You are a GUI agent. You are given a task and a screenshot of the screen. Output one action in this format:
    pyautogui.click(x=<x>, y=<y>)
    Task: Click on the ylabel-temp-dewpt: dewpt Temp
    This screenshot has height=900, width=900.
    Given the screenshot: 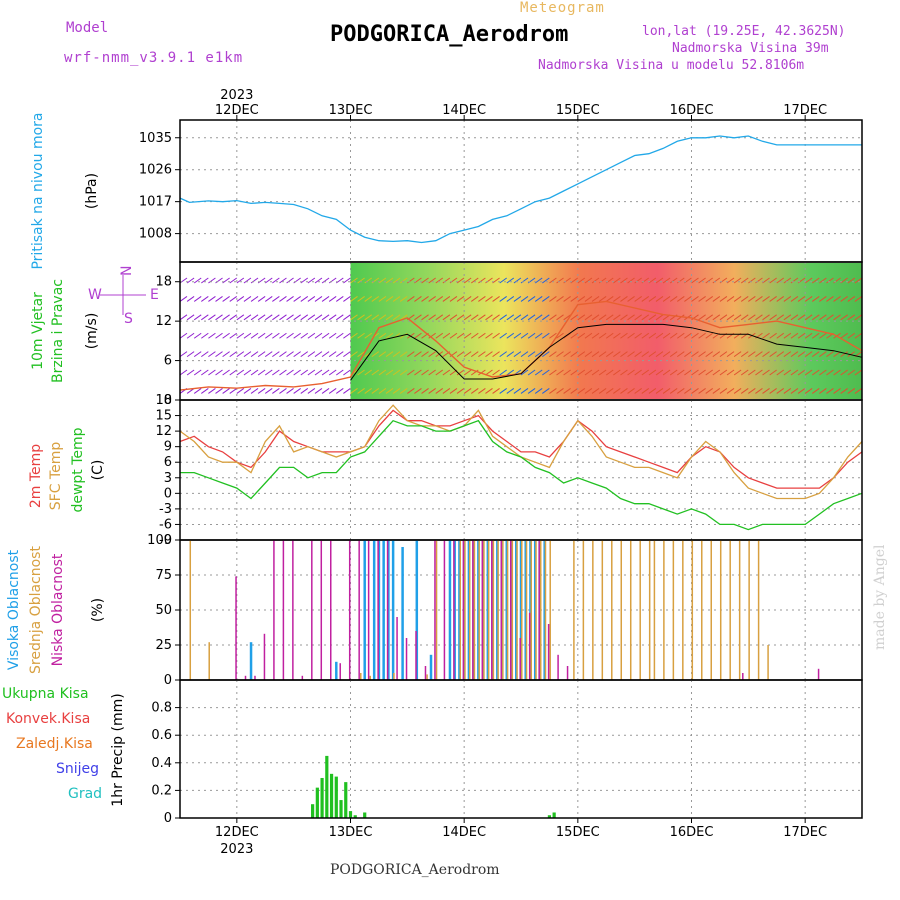 What is the action you would take?
    pyautogui.click(x=78, y=469)
    